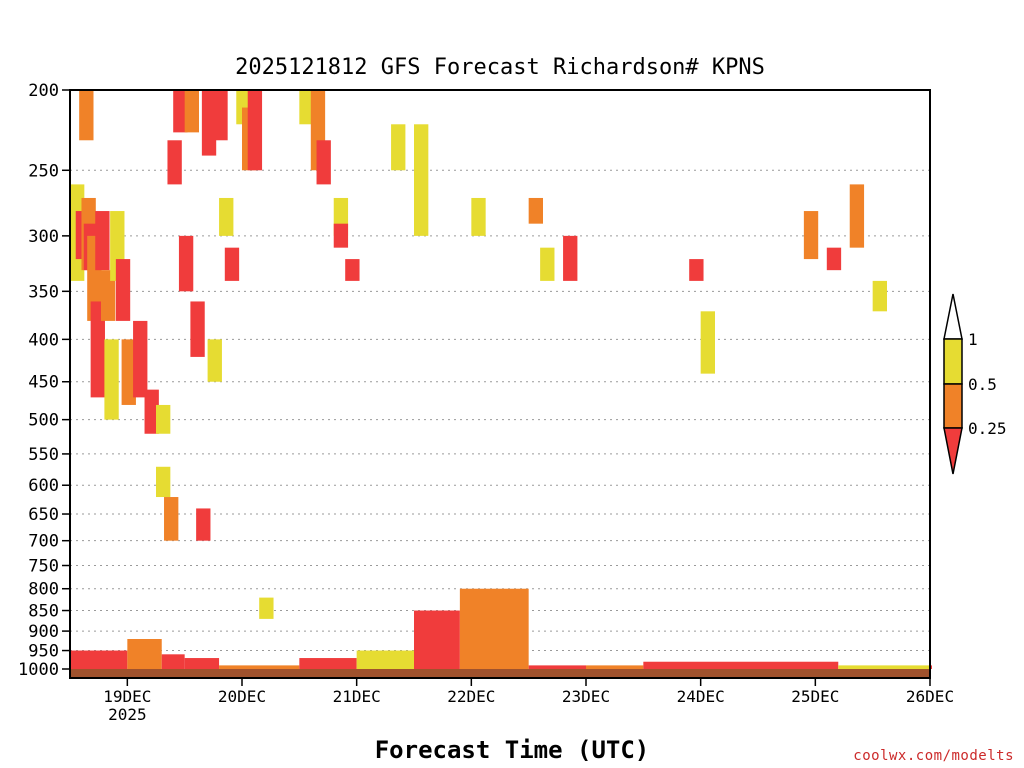 The width and height of the screenshot is (1024, 768). Describe the element at coordinates (512, 750) in the screenshot. I see `x-axis-label: Forecast Time (UTC)` at that location.